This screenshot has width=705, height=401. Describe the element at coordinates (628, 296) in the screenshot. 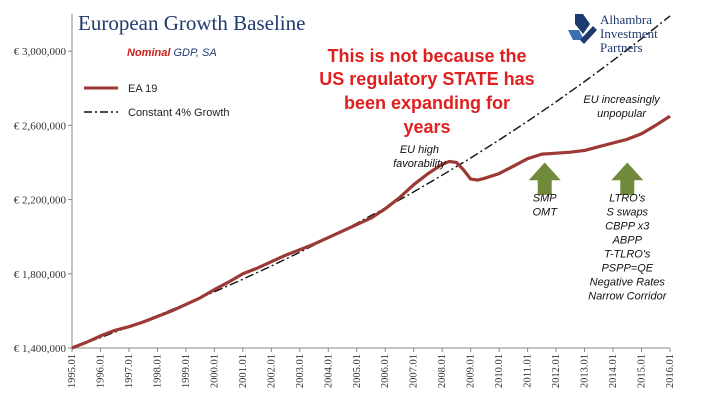

I see `annotation-line: Narrow Corridor` at that location.